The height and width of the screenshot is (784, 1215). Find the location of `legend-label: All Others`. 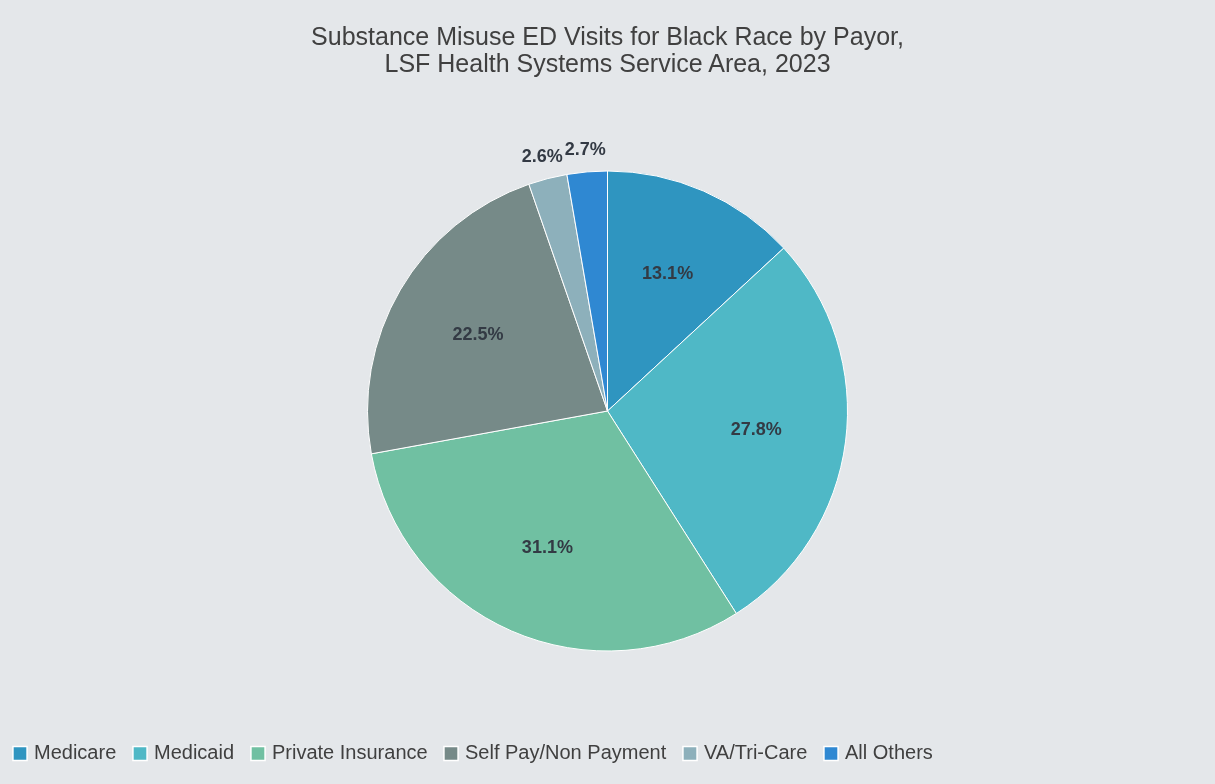

legend-label: All Others is located at coordinates (889, 752).